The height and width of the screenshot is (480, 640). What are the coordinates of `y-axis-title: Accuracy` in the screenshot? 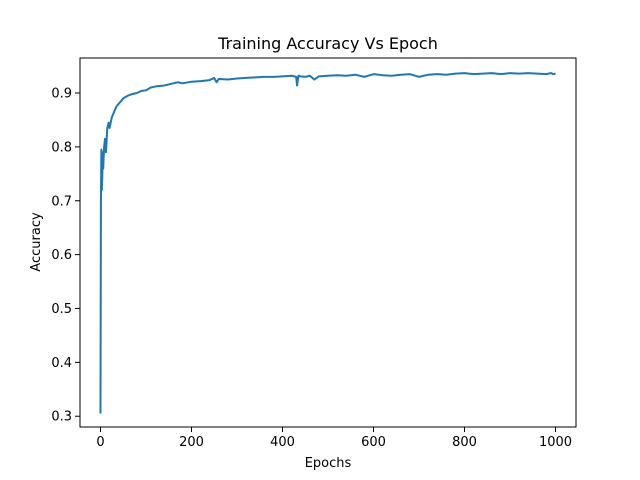 It's located at (36, 242).